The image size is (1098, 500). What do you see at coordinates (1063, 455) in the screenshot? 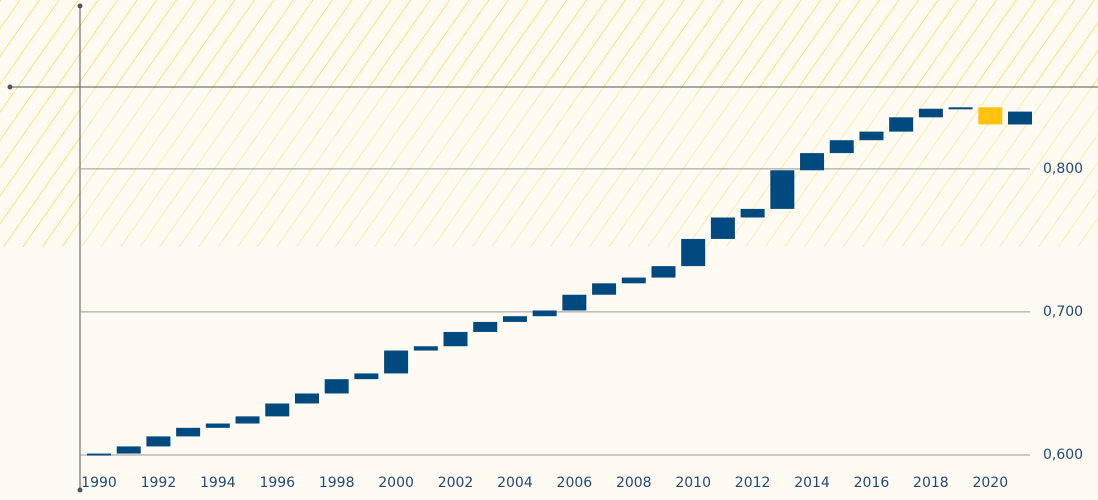
I see `y-tick-label: 0,600` at bounding box center [1063, 455].